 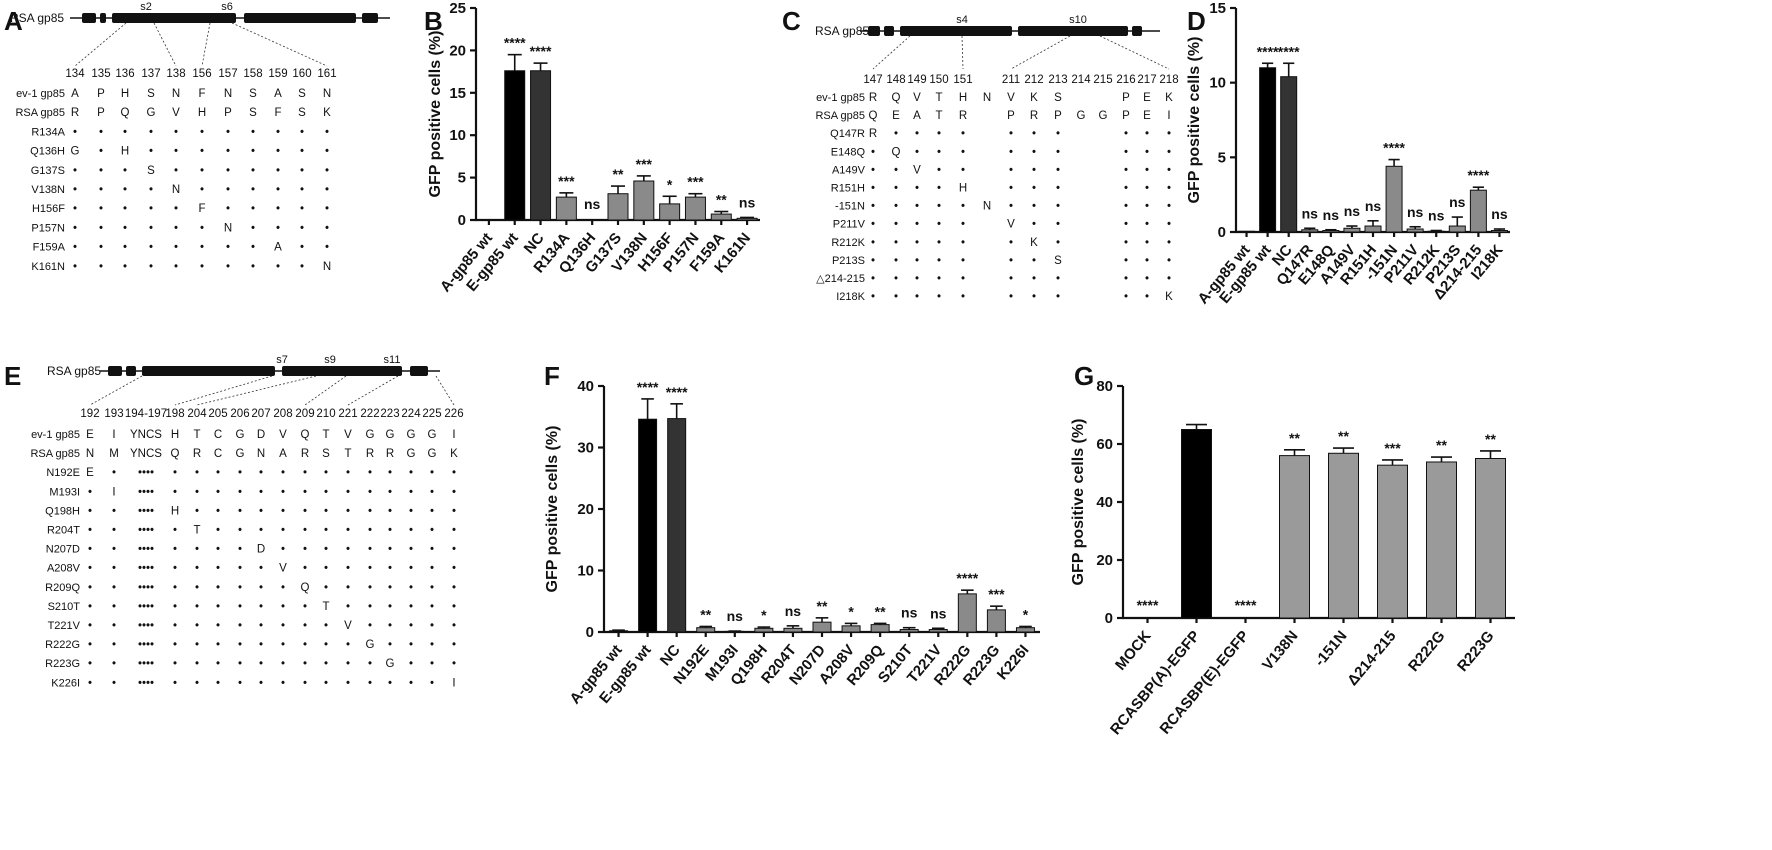 What do you see at coordinates (146, 607) in the screenshot?
I see `sequence-cell: ••••` at bounding box center [146, 607].